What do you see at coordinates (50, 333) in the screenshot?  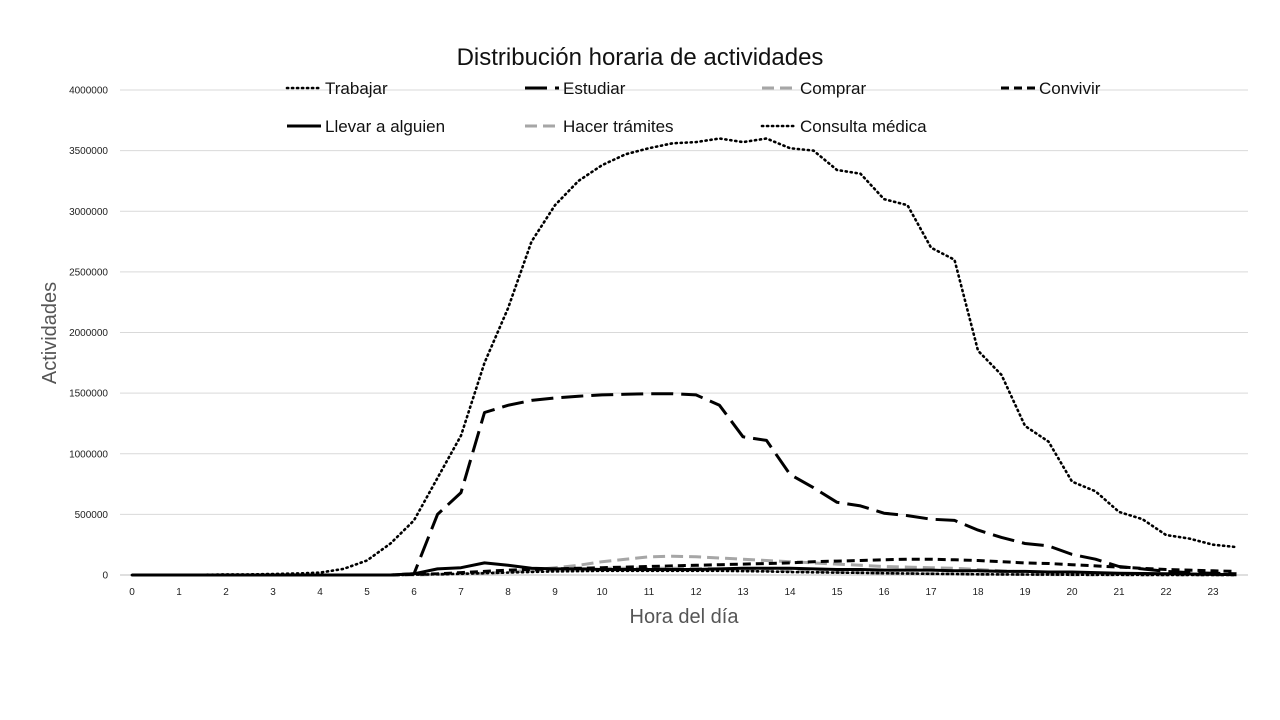 I see `y-axis-title: Actividades` at bounding box center [50, 333].